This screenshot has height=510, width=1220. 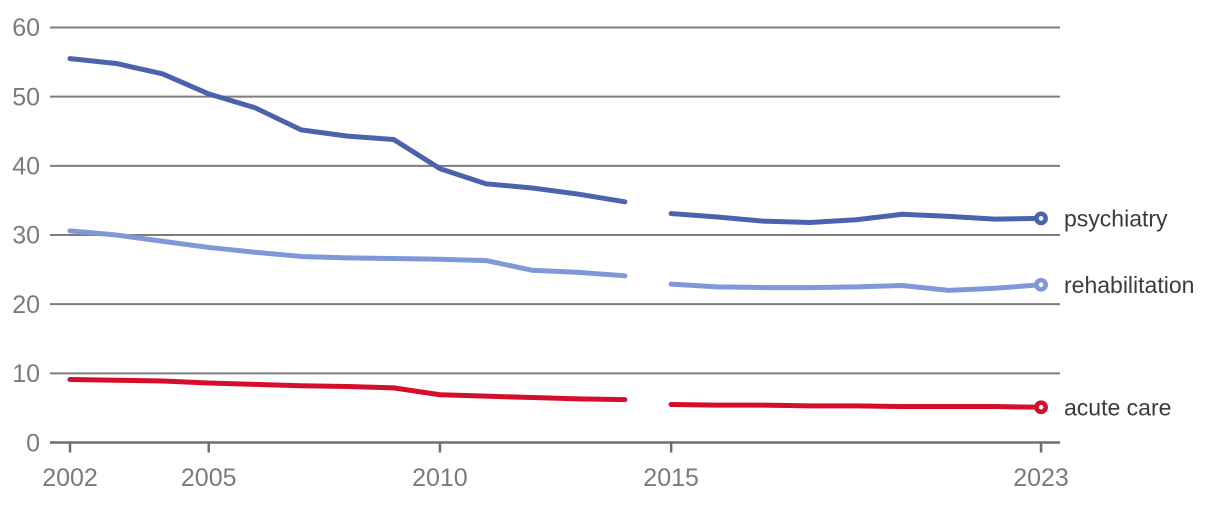 I want to click on series-label-acute-care: acute care, so click(x=1117, y=407).